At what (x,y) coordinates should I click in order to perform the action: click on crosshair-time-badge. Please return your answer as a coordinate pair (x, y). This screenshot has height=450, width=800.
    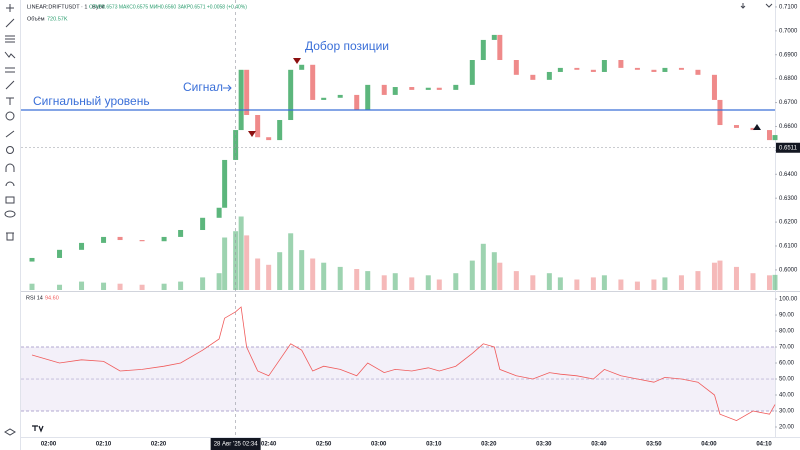
    Looking at the image, I should click on (235, 444).